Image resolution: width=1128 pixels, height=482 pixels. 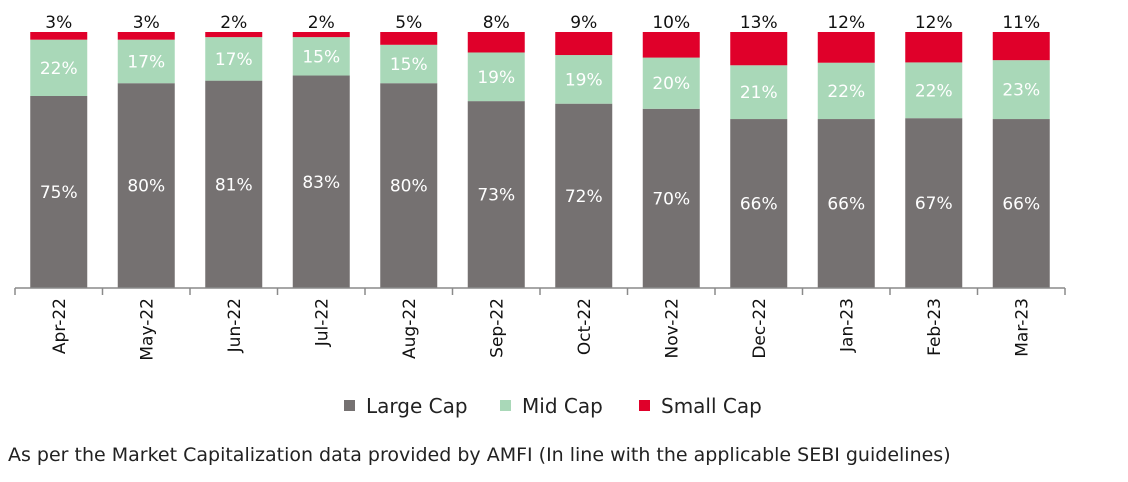 What do you see at coordinates (583, 23) in the screenshot?
I see `label-small-cap-oct-22: 9%` at bounding box center [583, 23].